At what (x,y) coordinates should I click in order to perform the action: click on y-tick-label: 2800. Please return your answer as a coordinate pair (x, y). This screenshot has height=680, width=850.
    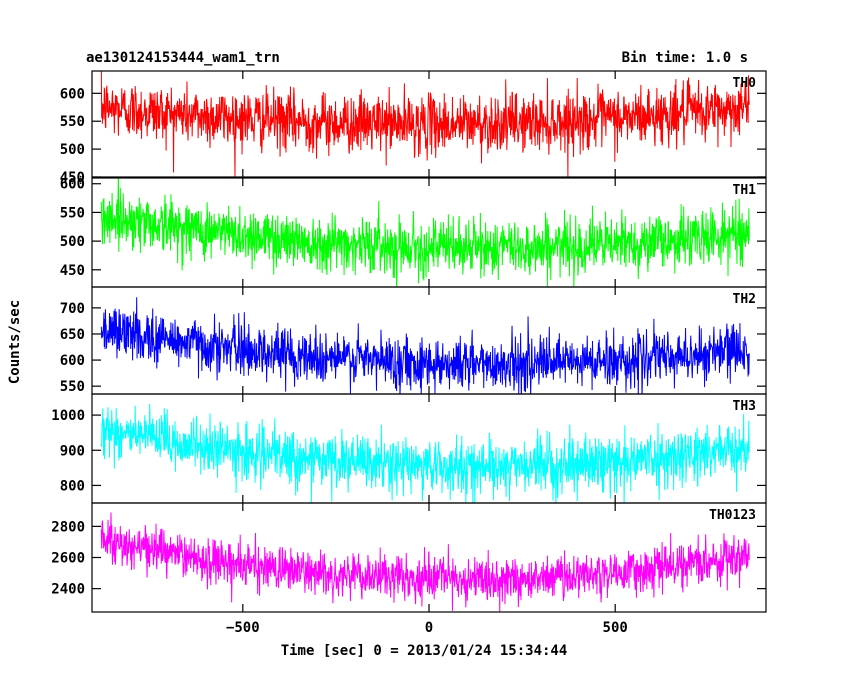
    Looking at the image, I should click on (68, 527).